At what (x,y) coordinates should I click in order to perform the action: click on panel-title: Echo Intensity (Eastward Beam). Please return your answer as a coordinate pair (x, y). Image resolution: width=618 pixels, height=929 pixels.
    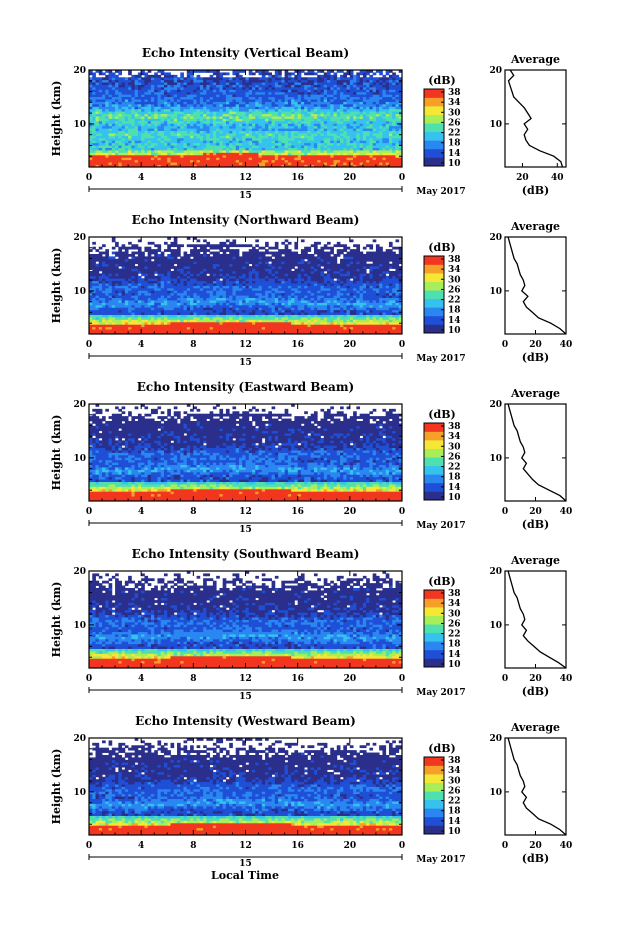
    Looking at the image, I should click on (245, 387).